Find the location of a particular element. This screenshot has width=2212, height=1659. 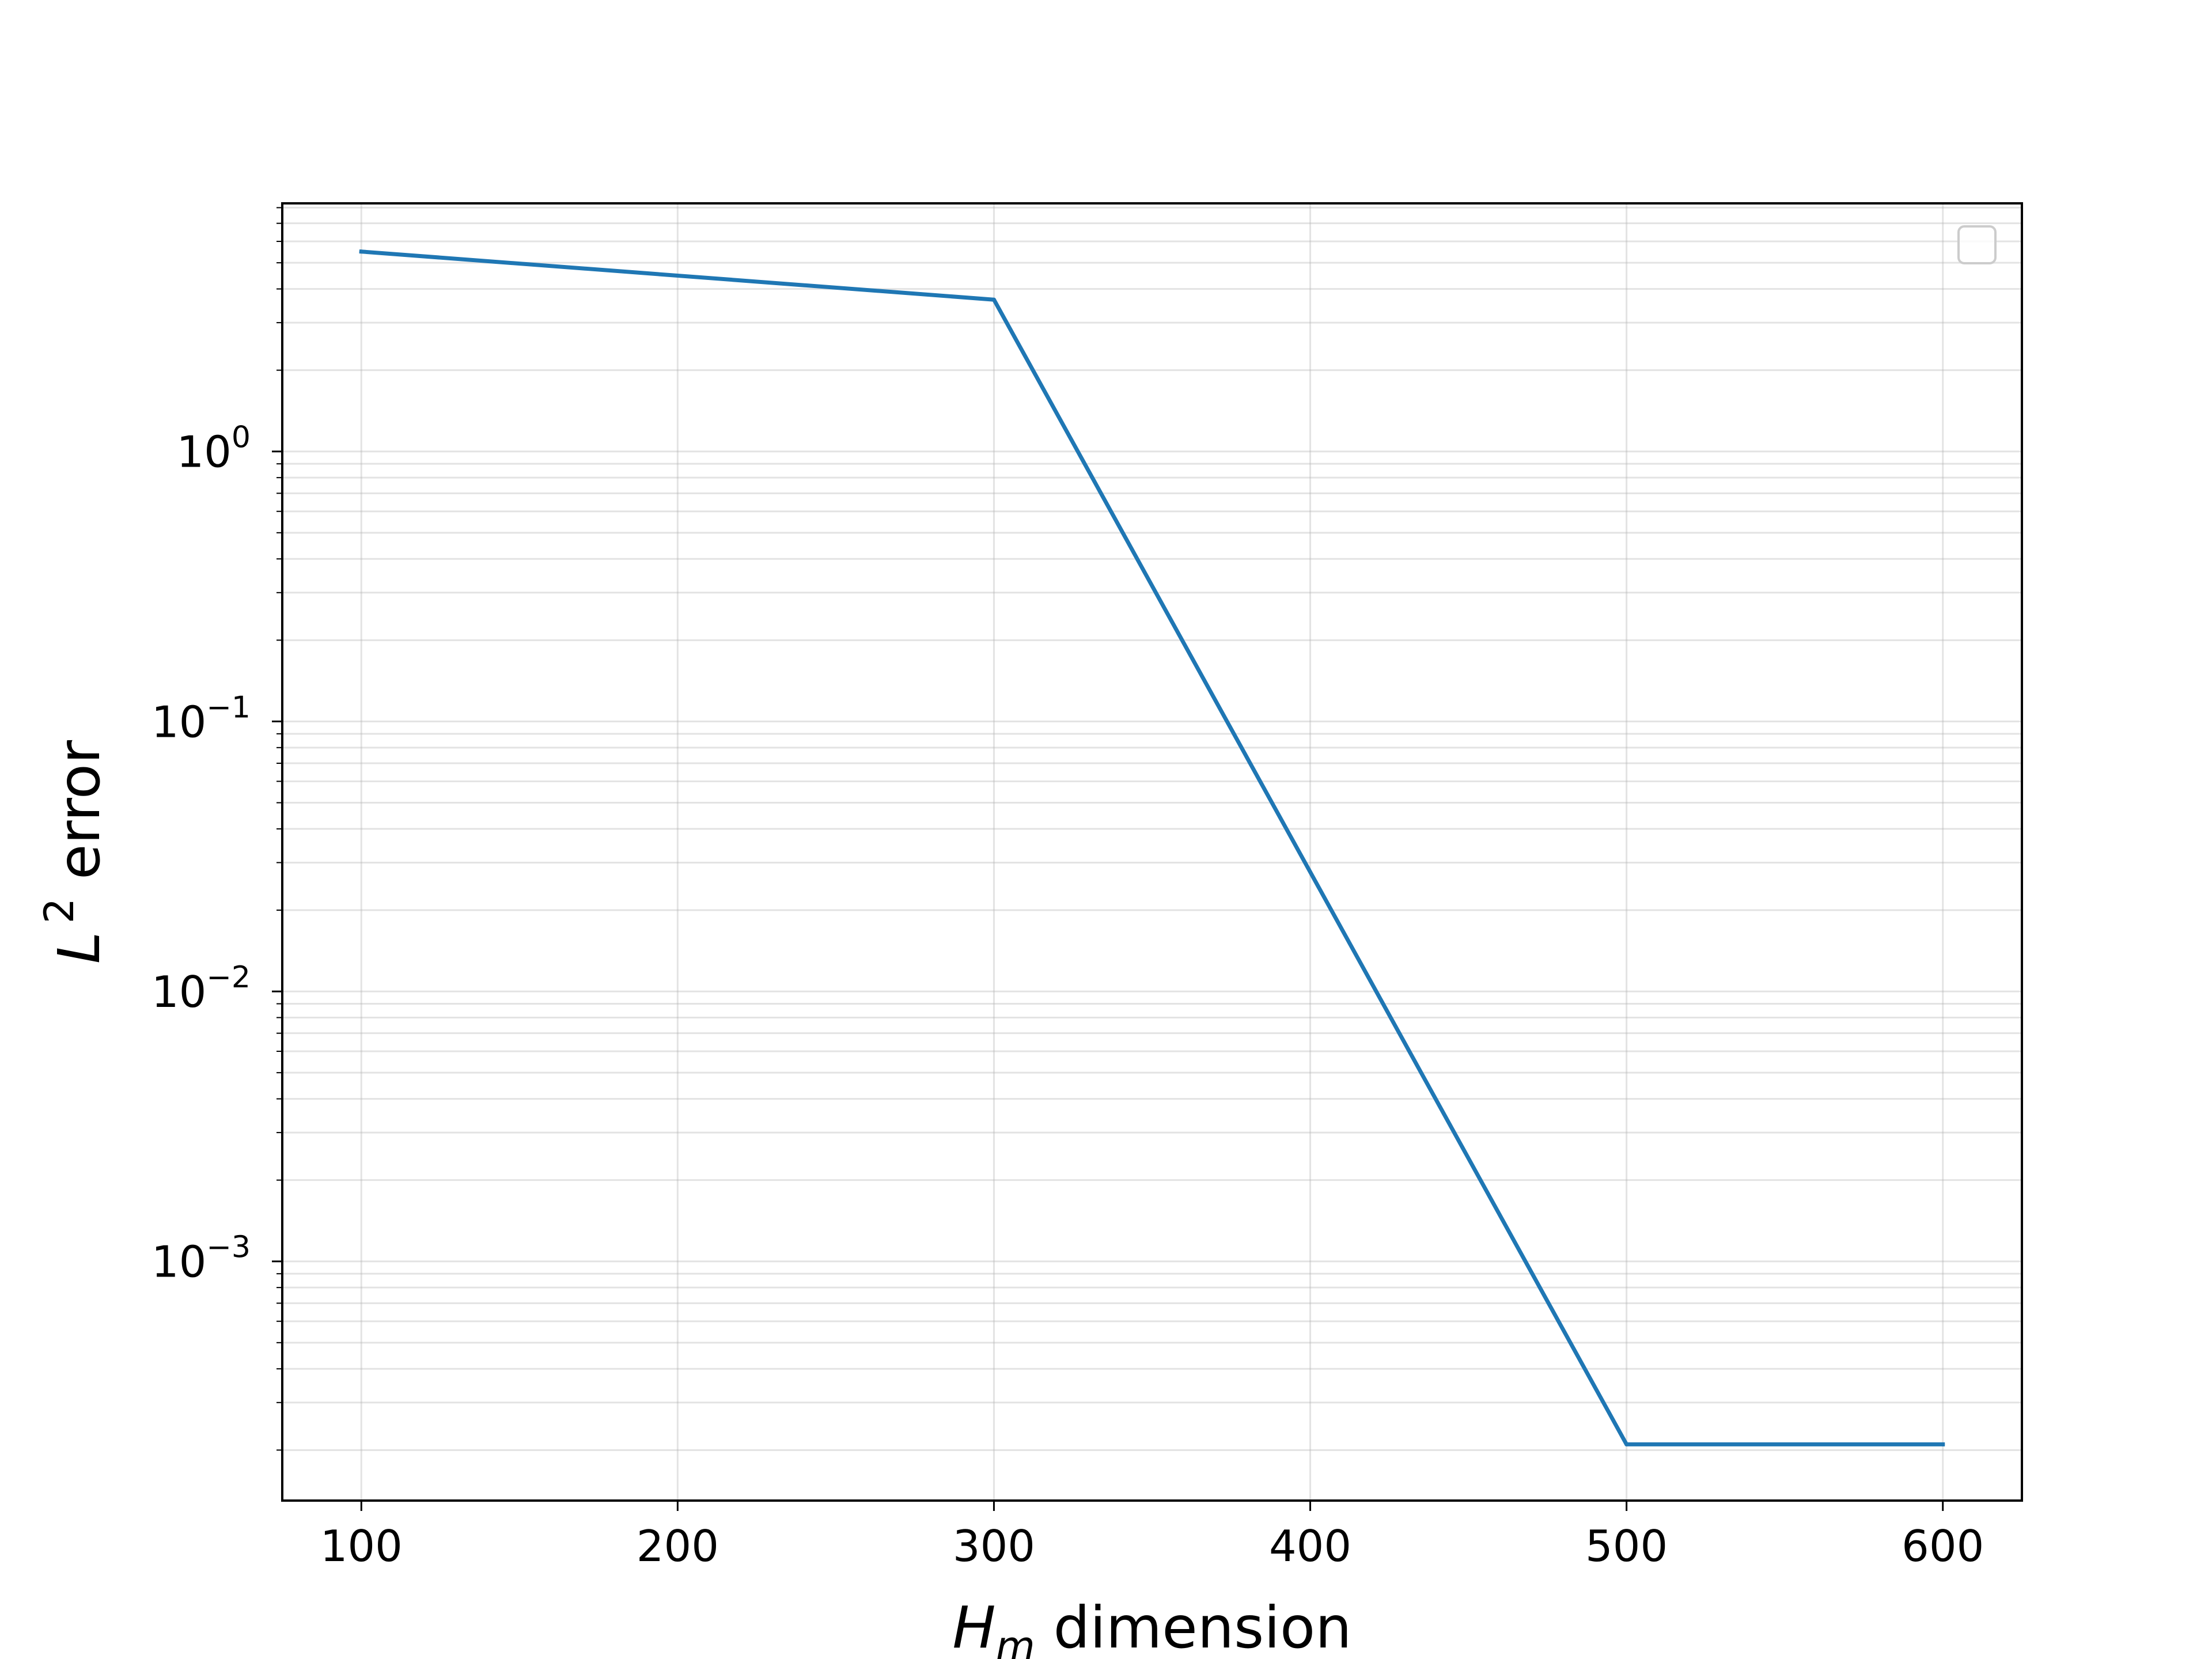

x-tick-label: 200 is located at coordinates (678, 1546).